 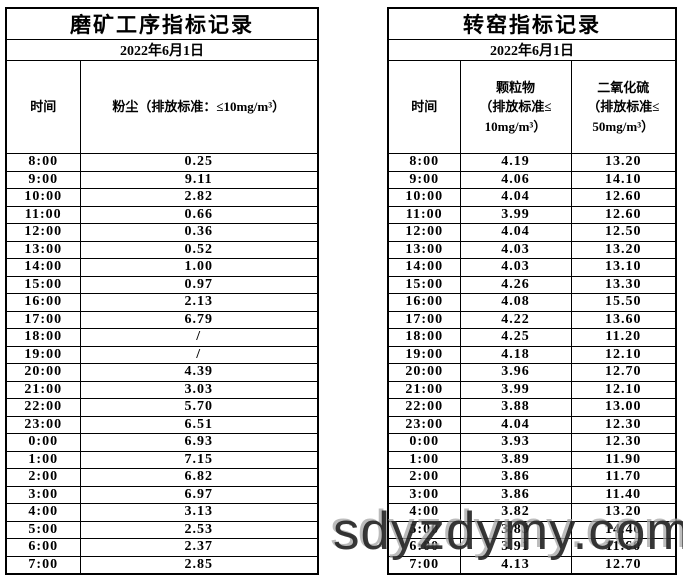 What do you see at coordinates (532, 337) in the screenshot?
I see `table-row: 18:00 4.25 11.20` at bounding box center [532, 337].